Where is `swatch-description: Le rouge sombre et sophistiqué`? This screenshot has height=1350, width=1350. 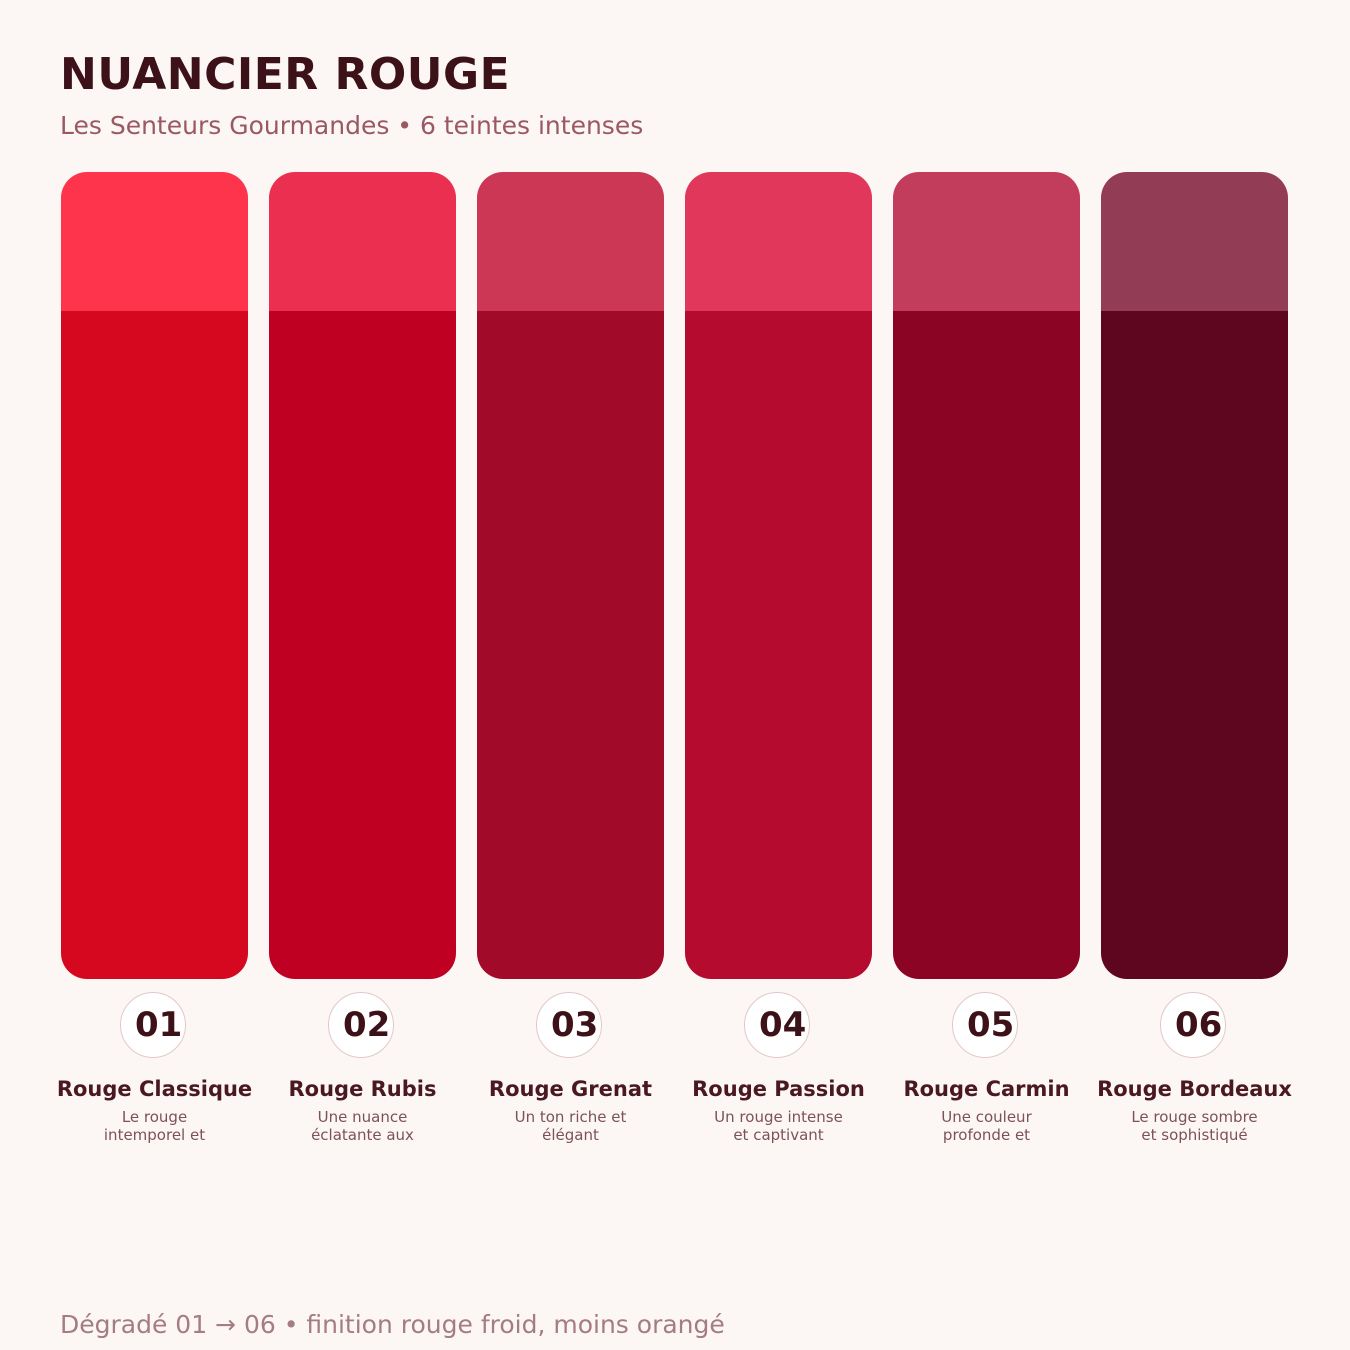 swatch-description: Le rouge sombre et sophistiqué is located at coordinates (1194, 1126).